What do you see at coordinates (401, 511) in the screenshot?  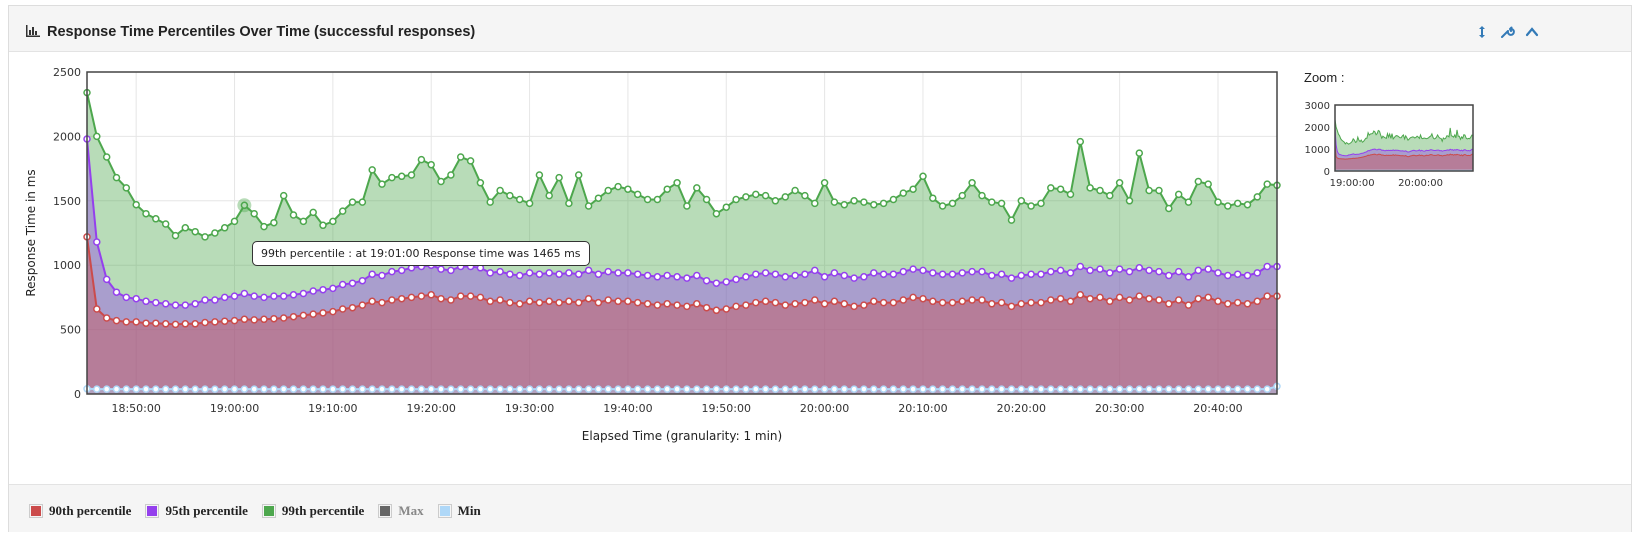 I see `legend-item: Max` at bounding box center [401, 511].